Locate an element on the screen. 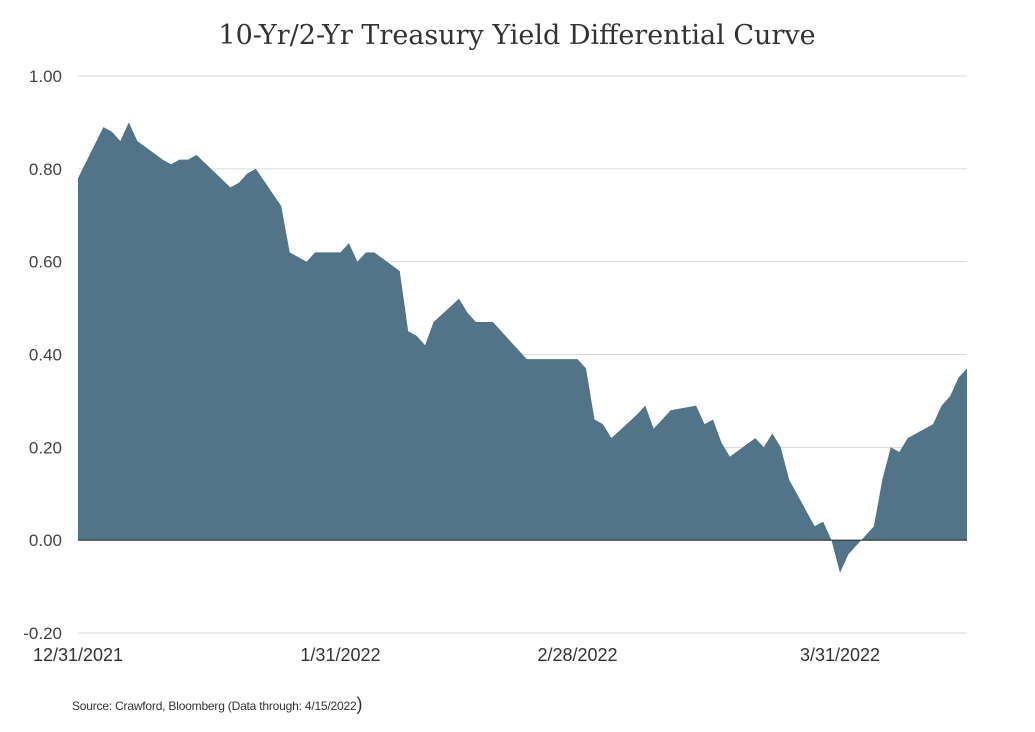  y-tick-label: -0.20 is located at coordinates (42, 633).